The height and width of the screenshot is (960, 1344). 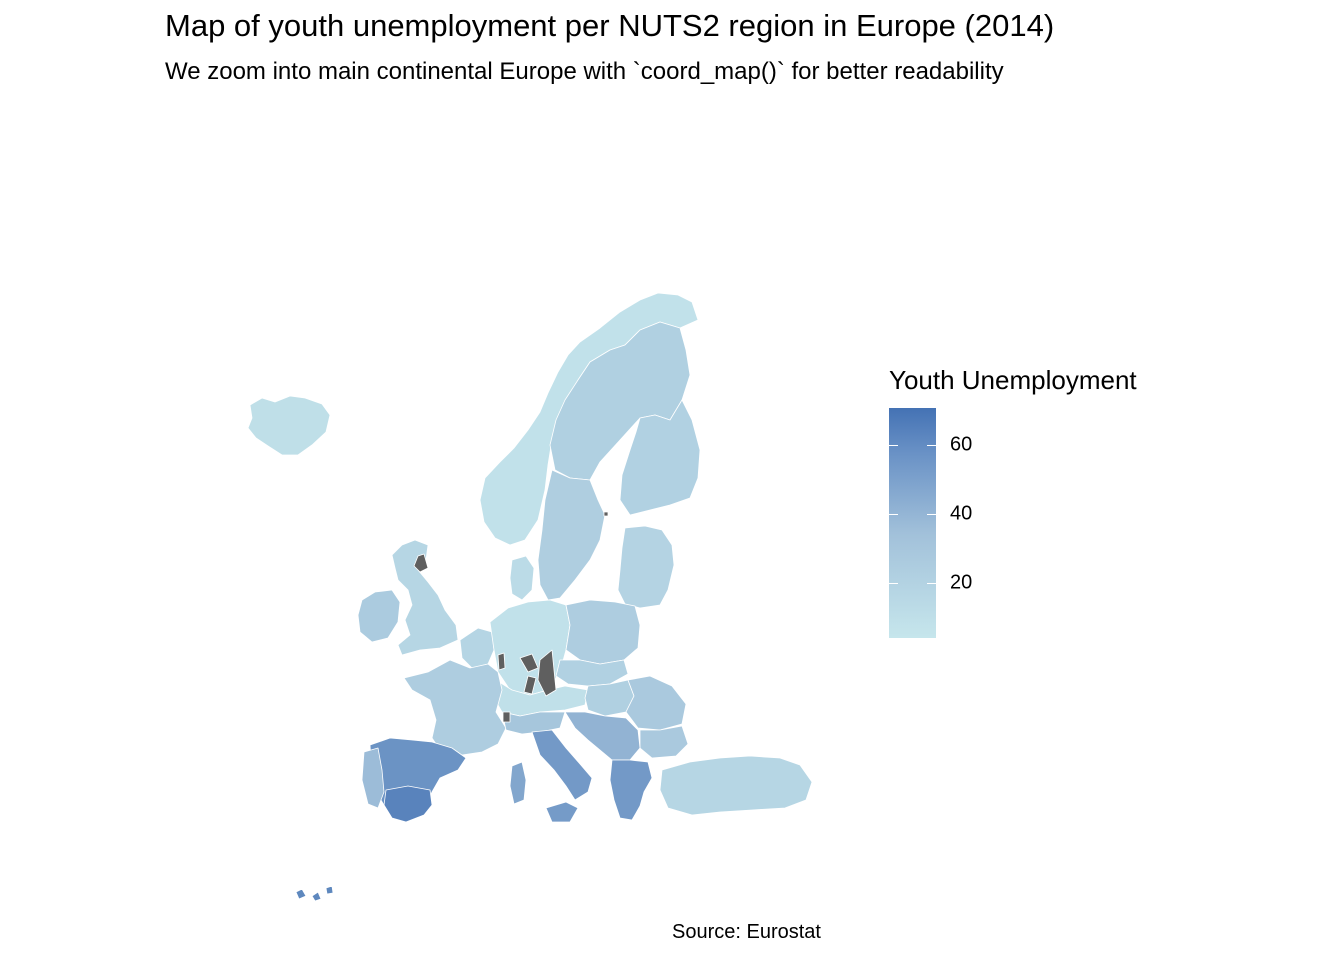 What do you see at coordinates (477, 648) in the screenshot?
I see `region-benelux` at bounding box center [477, 648].